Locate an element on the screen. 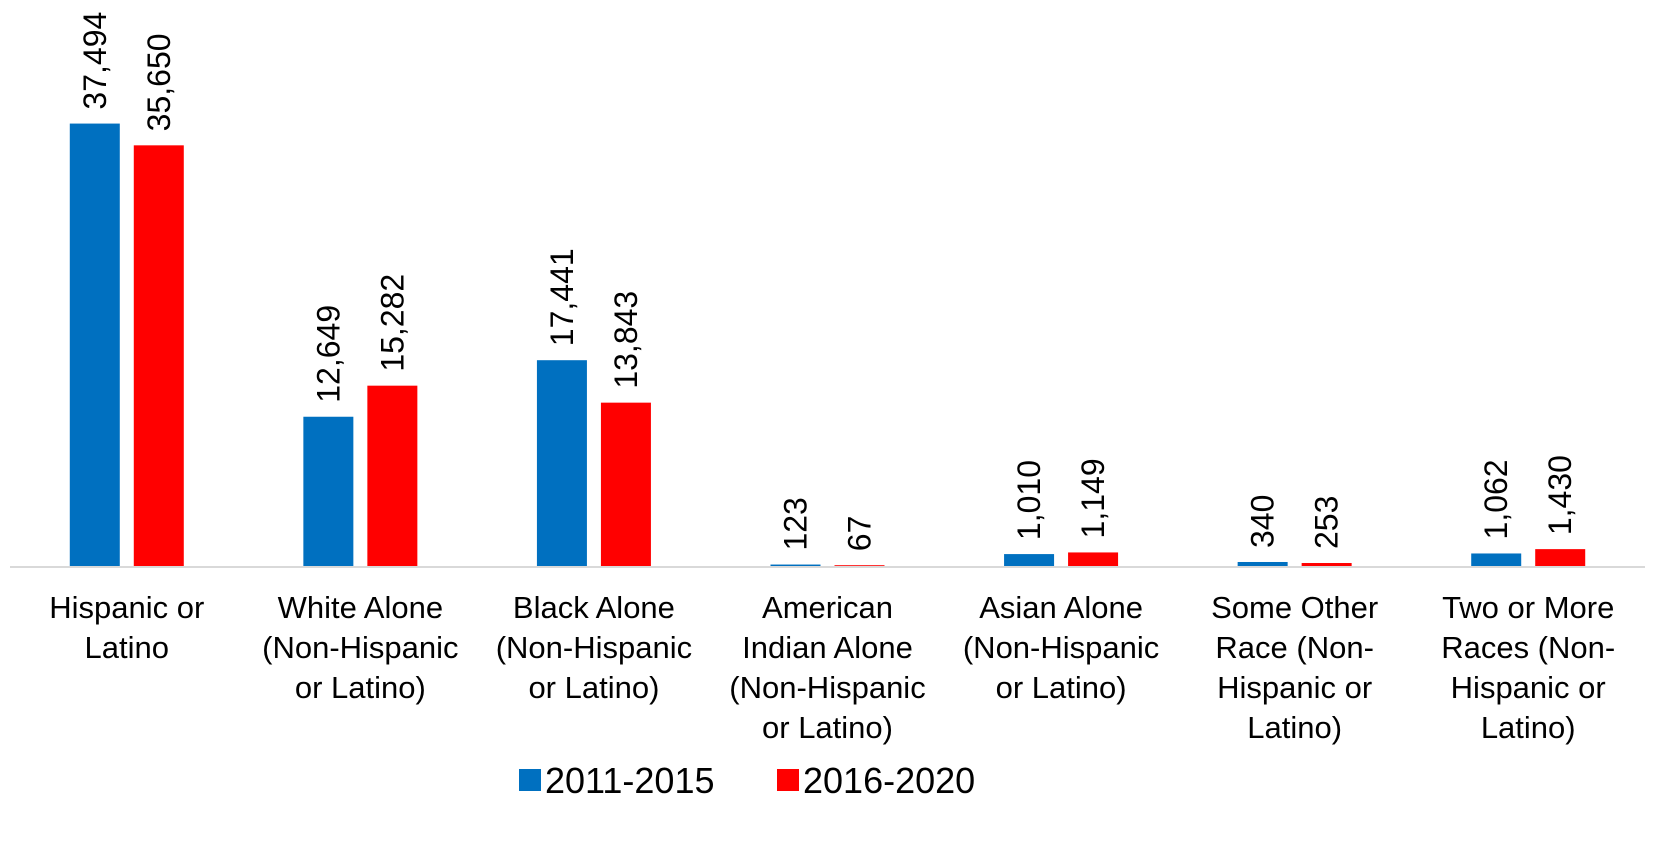  value-label-2011-2015-4: 1,010 is located at coordinates (1029, 500).